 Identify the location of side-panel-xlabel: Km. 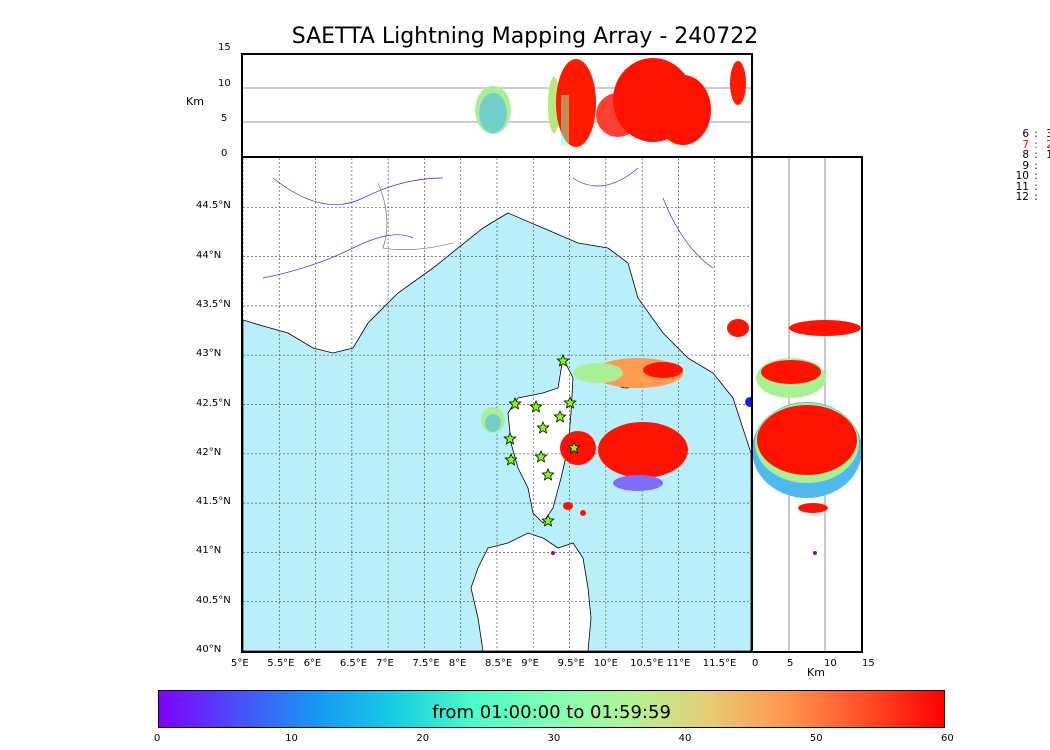
(816, 672).